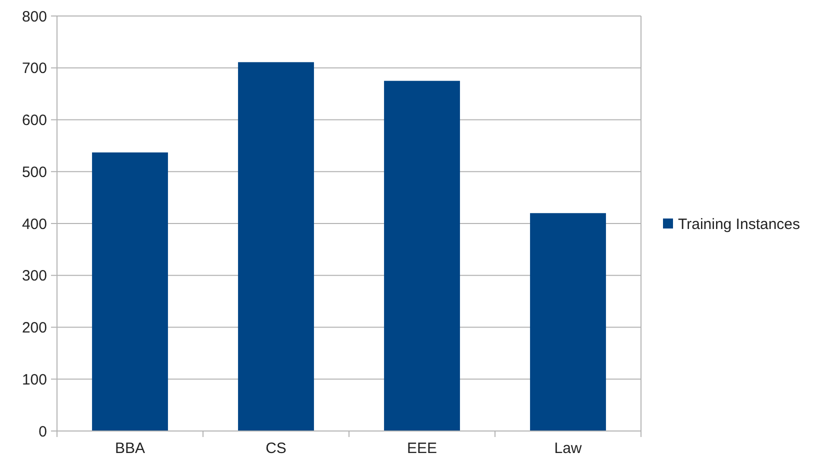 The width and height of the screenshot is (829, 466). Describe the element at coordinates (422, 448) in the screenshot. I see `x-tick-label: EEE` at that location.